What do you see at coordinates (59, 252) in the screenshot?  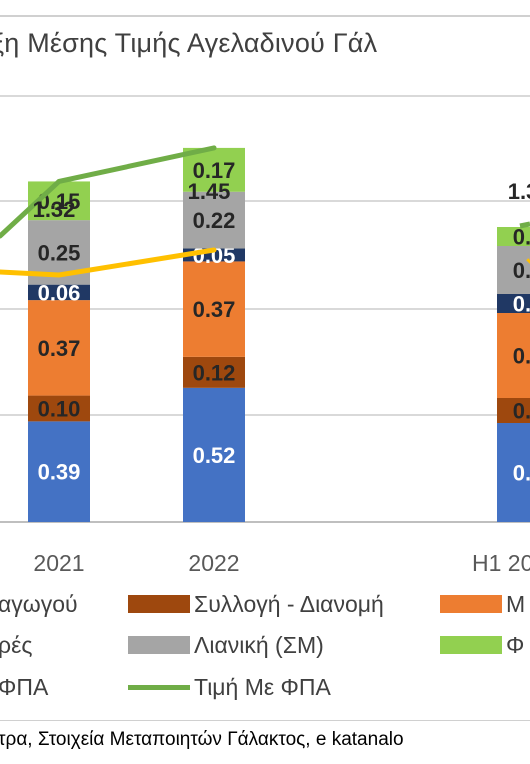 I see `bar-data-label: 0.25` at bounding box center [59, 252].